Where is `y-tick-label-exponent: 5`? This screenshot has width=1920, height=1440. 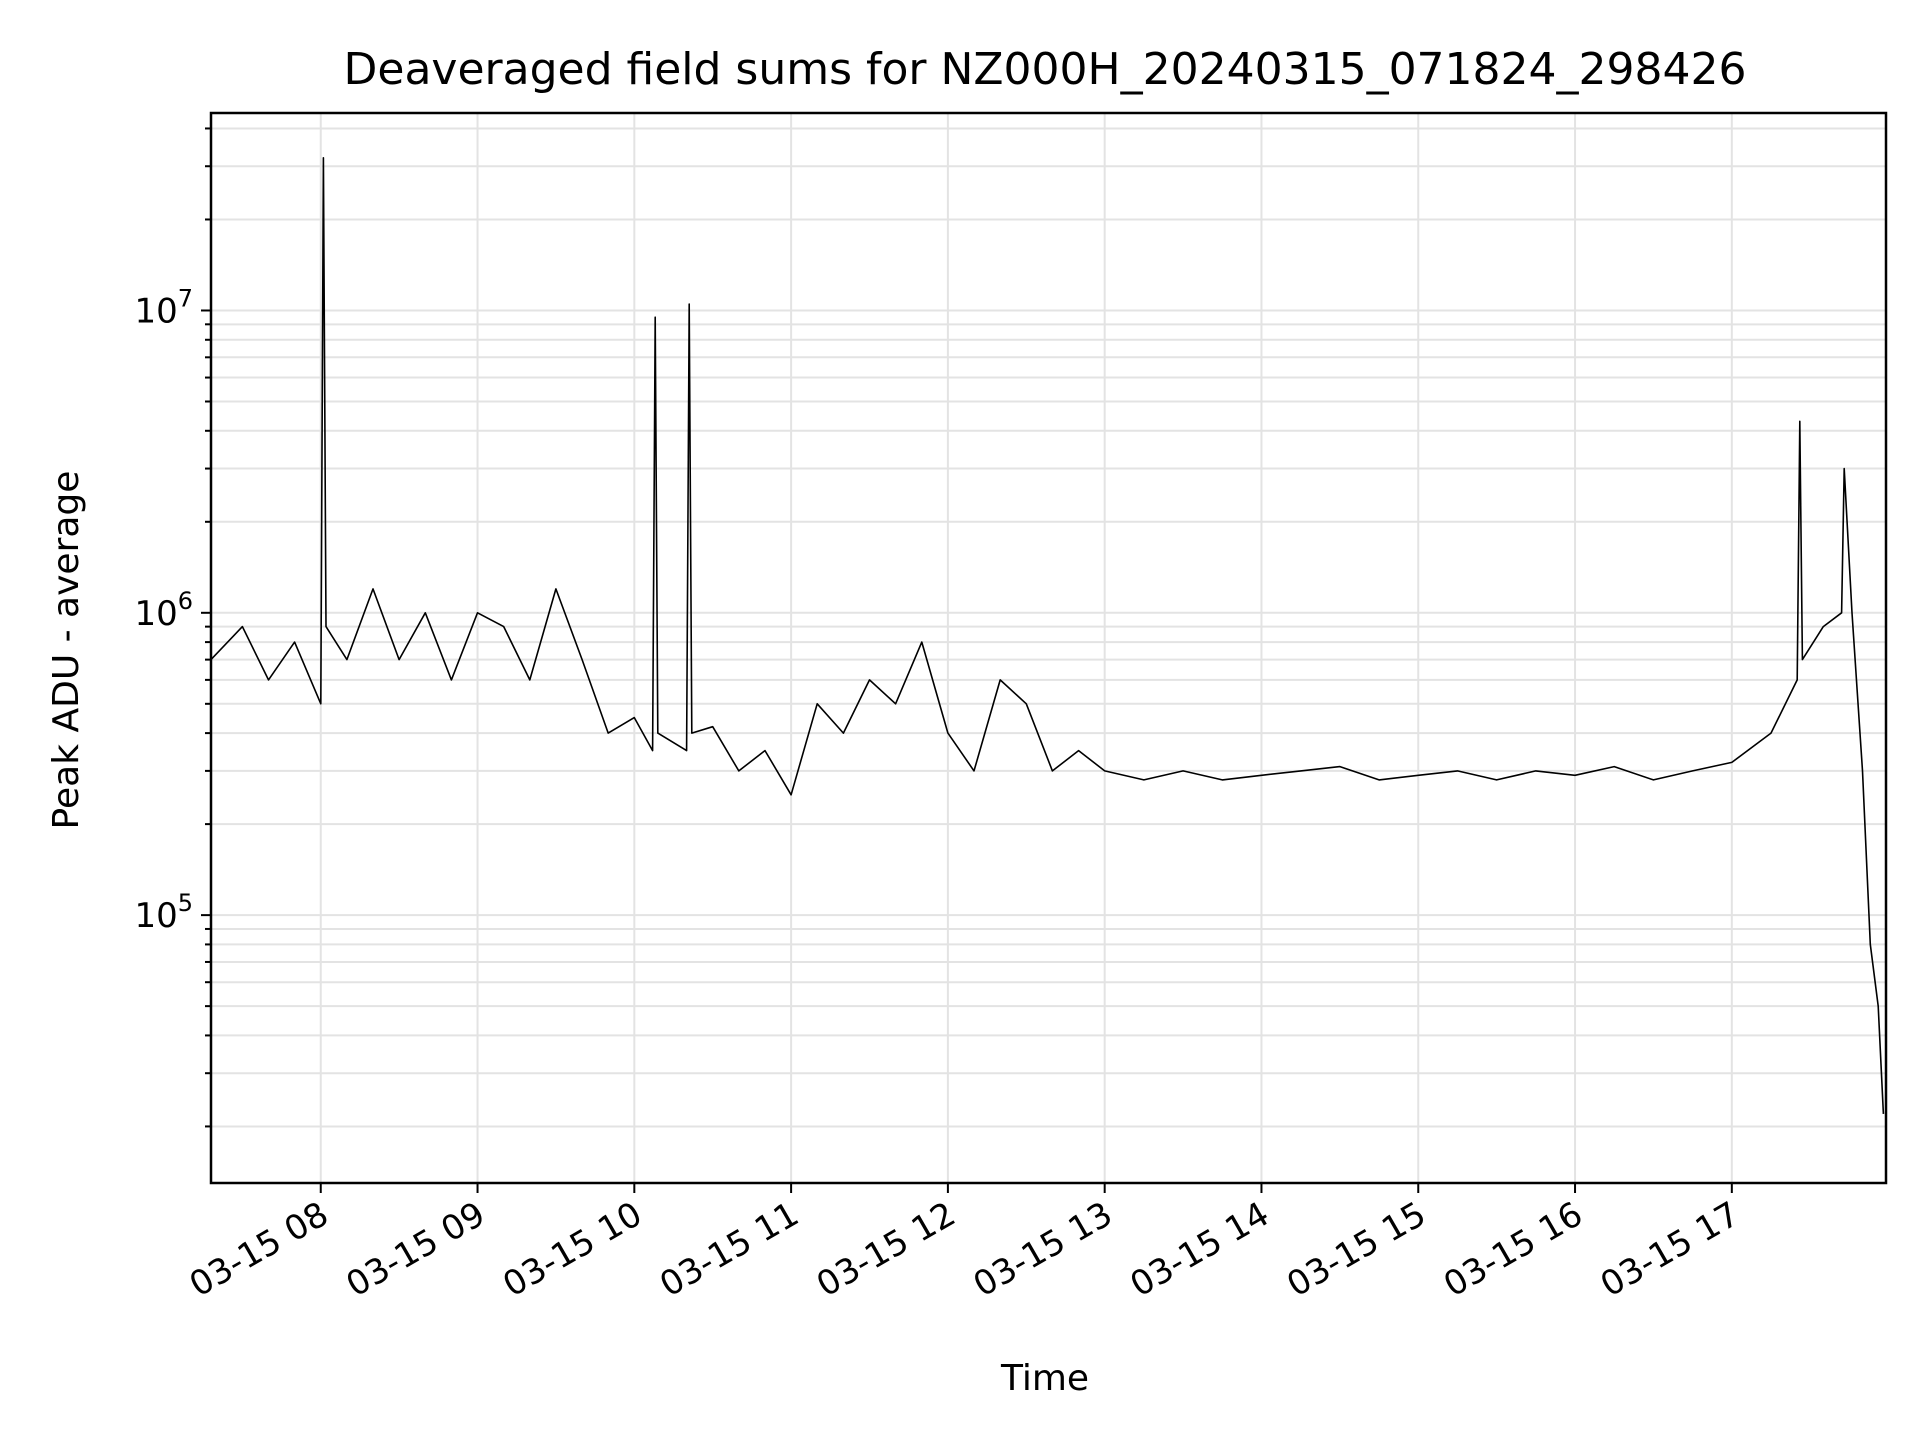
y-tick-label-exponent: 5 is located at coordinates (185, 903).